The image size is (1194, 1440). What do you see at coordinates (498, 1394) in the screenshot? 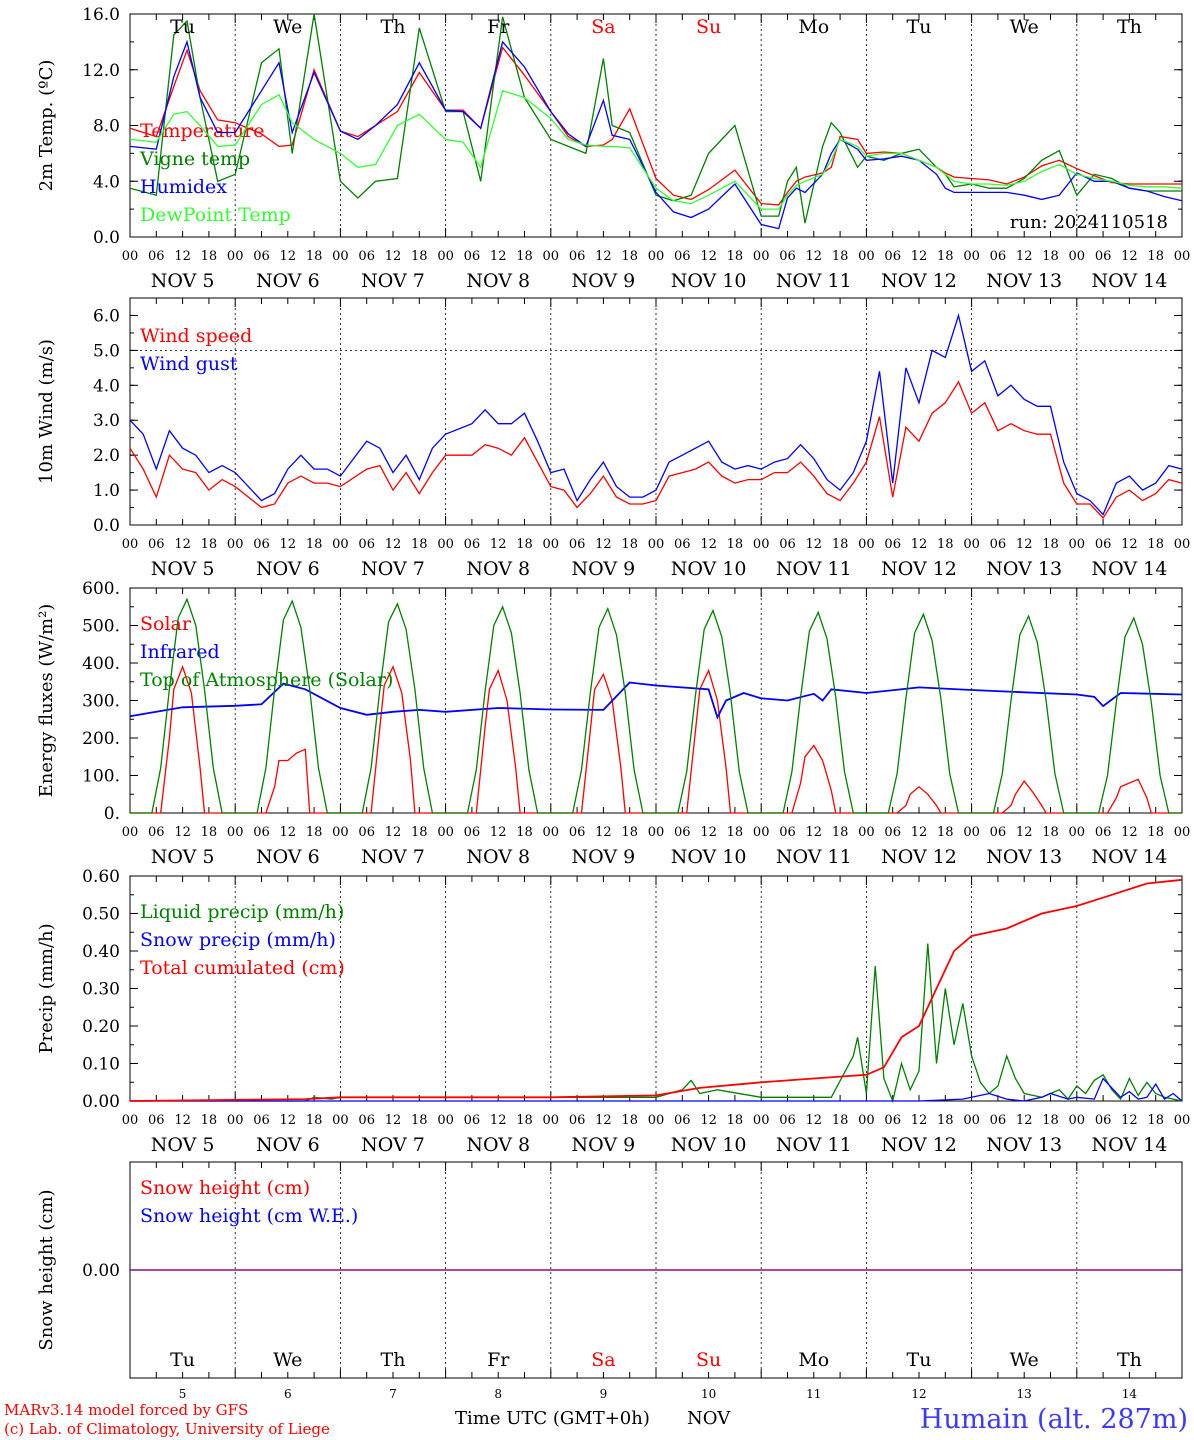
I see `day-number-label: 8` at bounding box center [498, 1394].